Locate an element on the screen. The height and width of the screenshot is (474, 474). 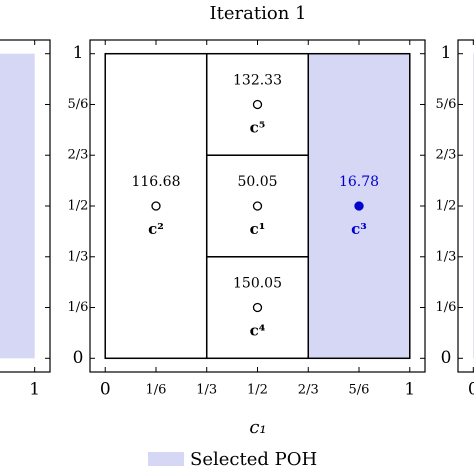
point-value: 16.78 is located at coordinates (359, 182).